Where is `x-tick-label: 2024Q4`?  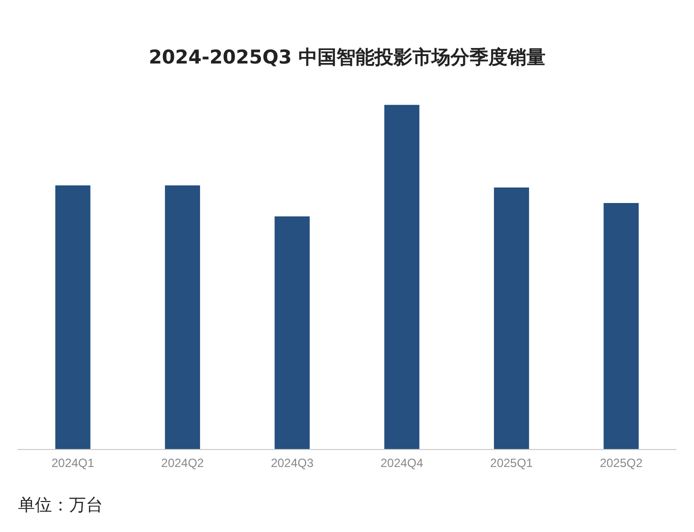
x-tick-label: 2024Q4 is located at coordinates (402, 463).